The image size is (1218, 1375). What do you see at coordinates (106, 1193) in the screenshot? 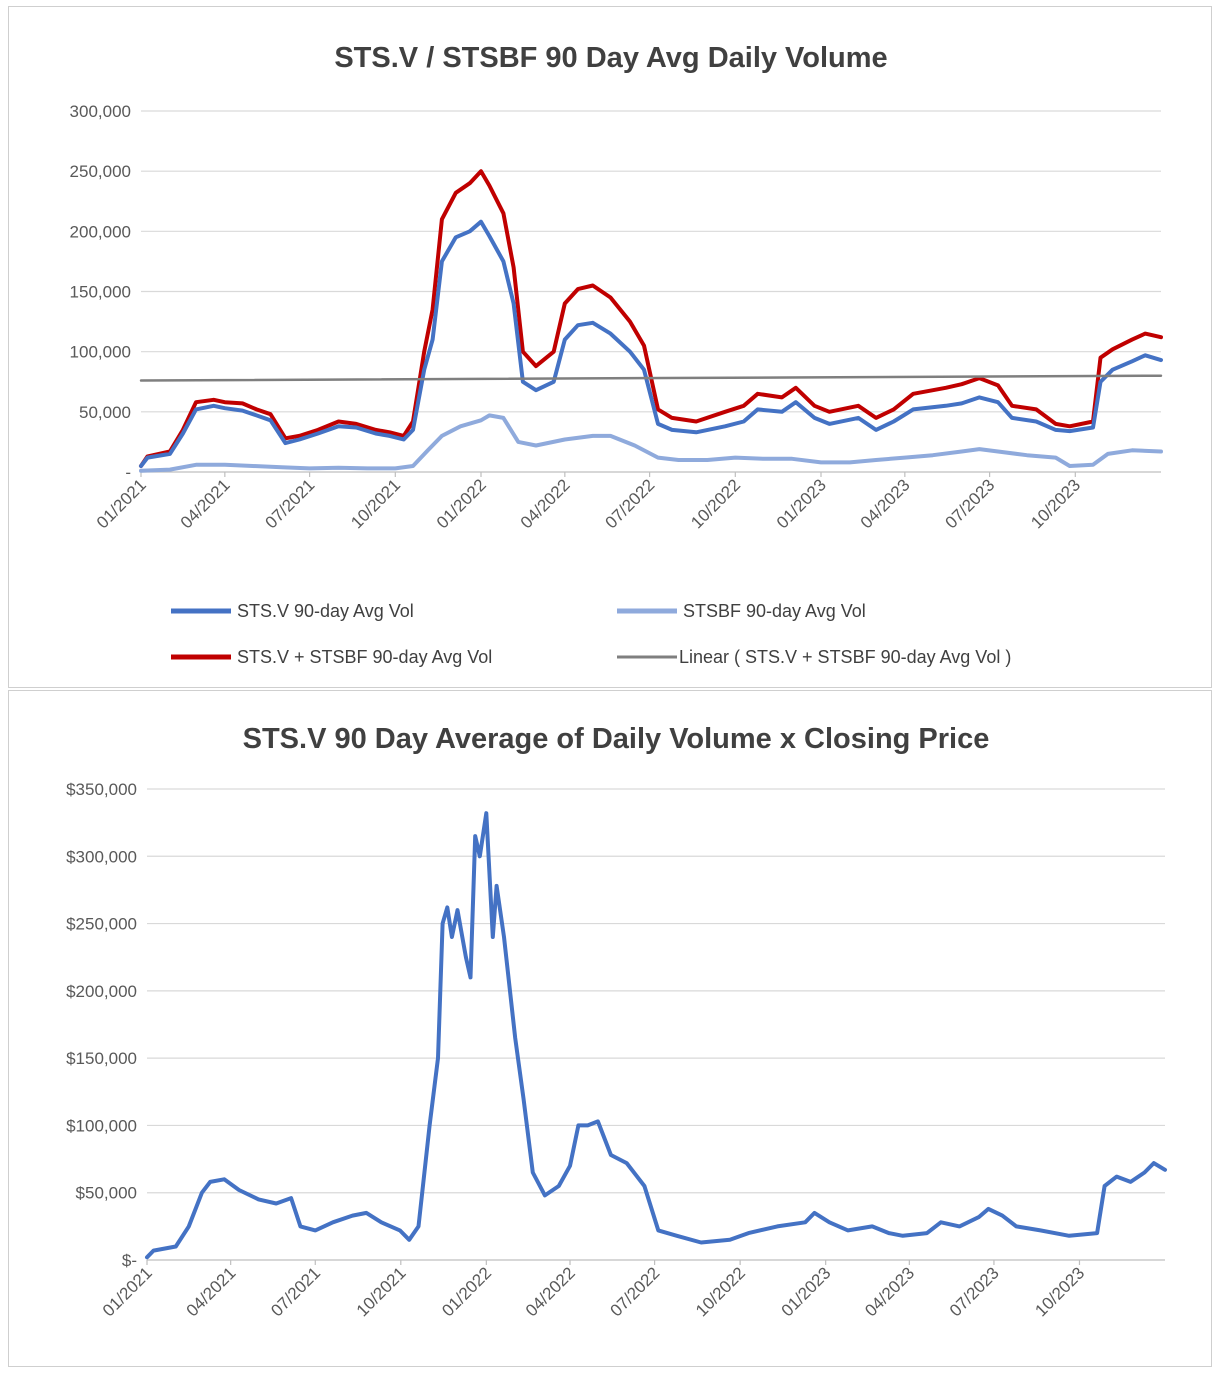
I see `y-tick-label: $50,000` at bounding box center [106, 1193].